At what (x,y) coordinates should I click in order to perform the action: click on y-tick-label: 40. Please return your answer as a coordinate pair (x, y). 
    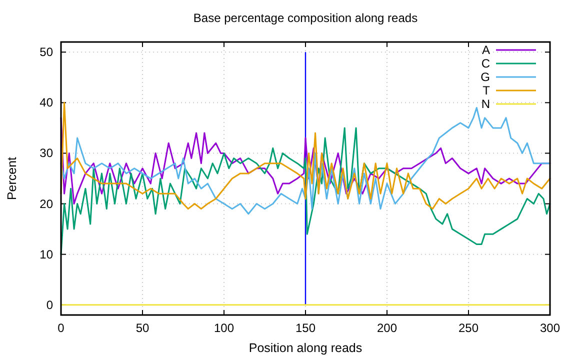
    Looking at the image, I should click on (47, 103).